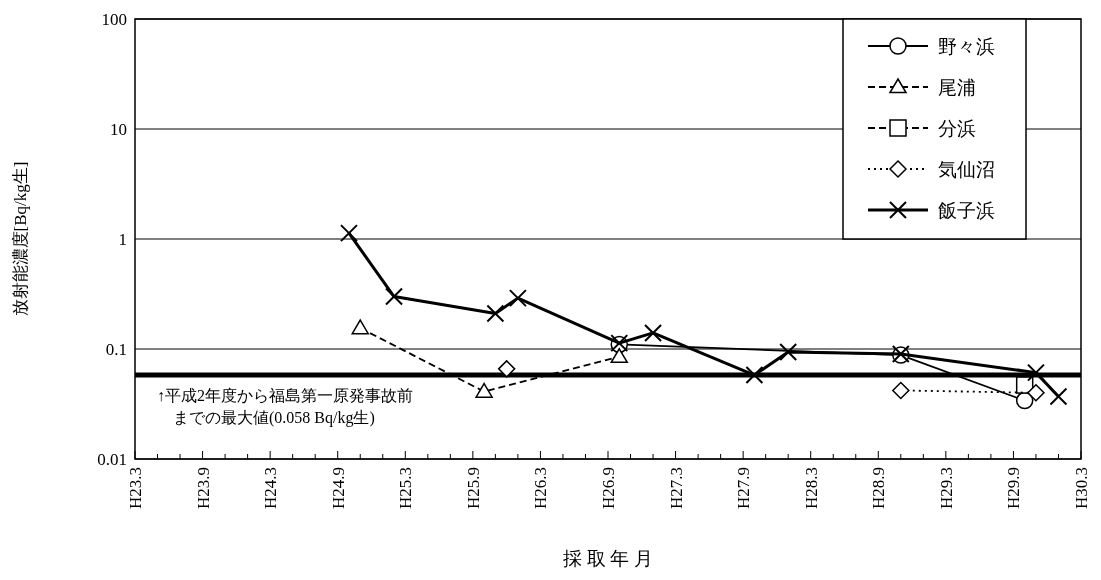 This screenshot has height=580, width=1101. What do you see at coordinates (114, 19) in the screenshot?
I see `y-tick-label: 100` at bounding box center [114, 19].